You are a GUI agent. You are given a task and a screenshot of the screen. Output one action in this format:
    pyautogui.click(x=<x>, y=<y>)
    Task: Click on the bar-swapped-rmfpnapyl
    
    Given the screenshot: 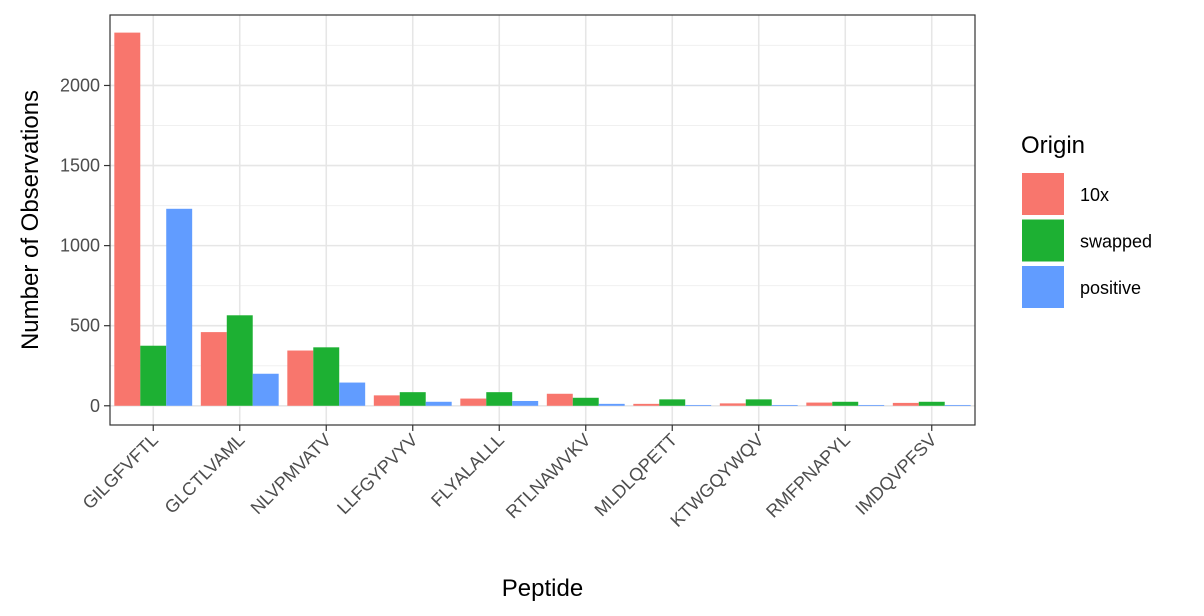 What is the action you would take?
    pyautogui.click(x=845, y=403)
    